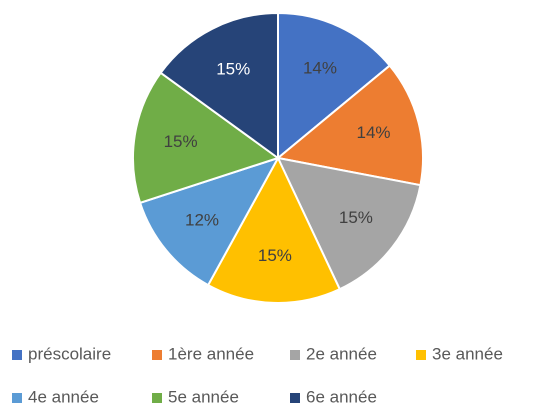 Image resolution: width=540 pixels, height=408 pixels. What do you see at coordinates (341, 396) in the screenshot?
I see `legend-label: 6e année` at bounding box center [341, 396].